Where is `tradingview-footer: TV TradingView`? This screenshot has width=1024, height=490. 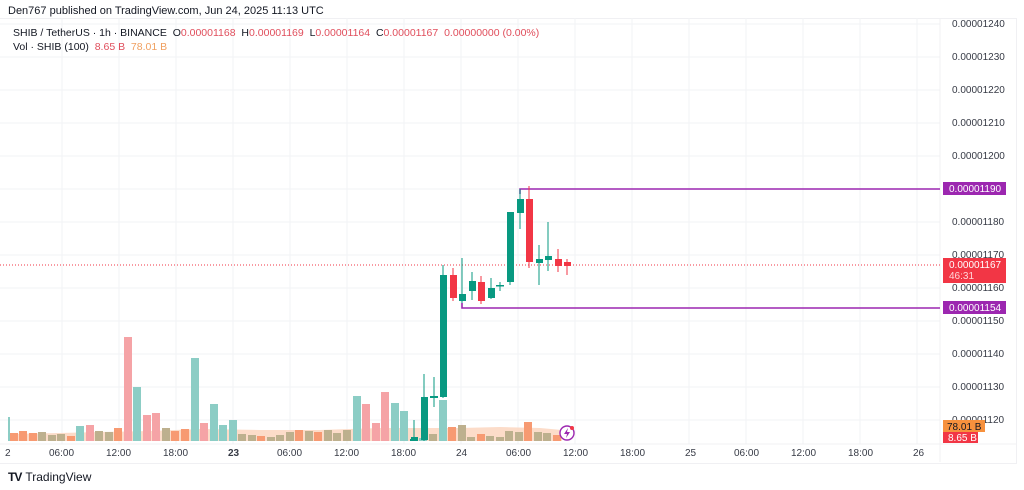
tradingview-footer: TV TradingView is located at coordinates (49, 477).